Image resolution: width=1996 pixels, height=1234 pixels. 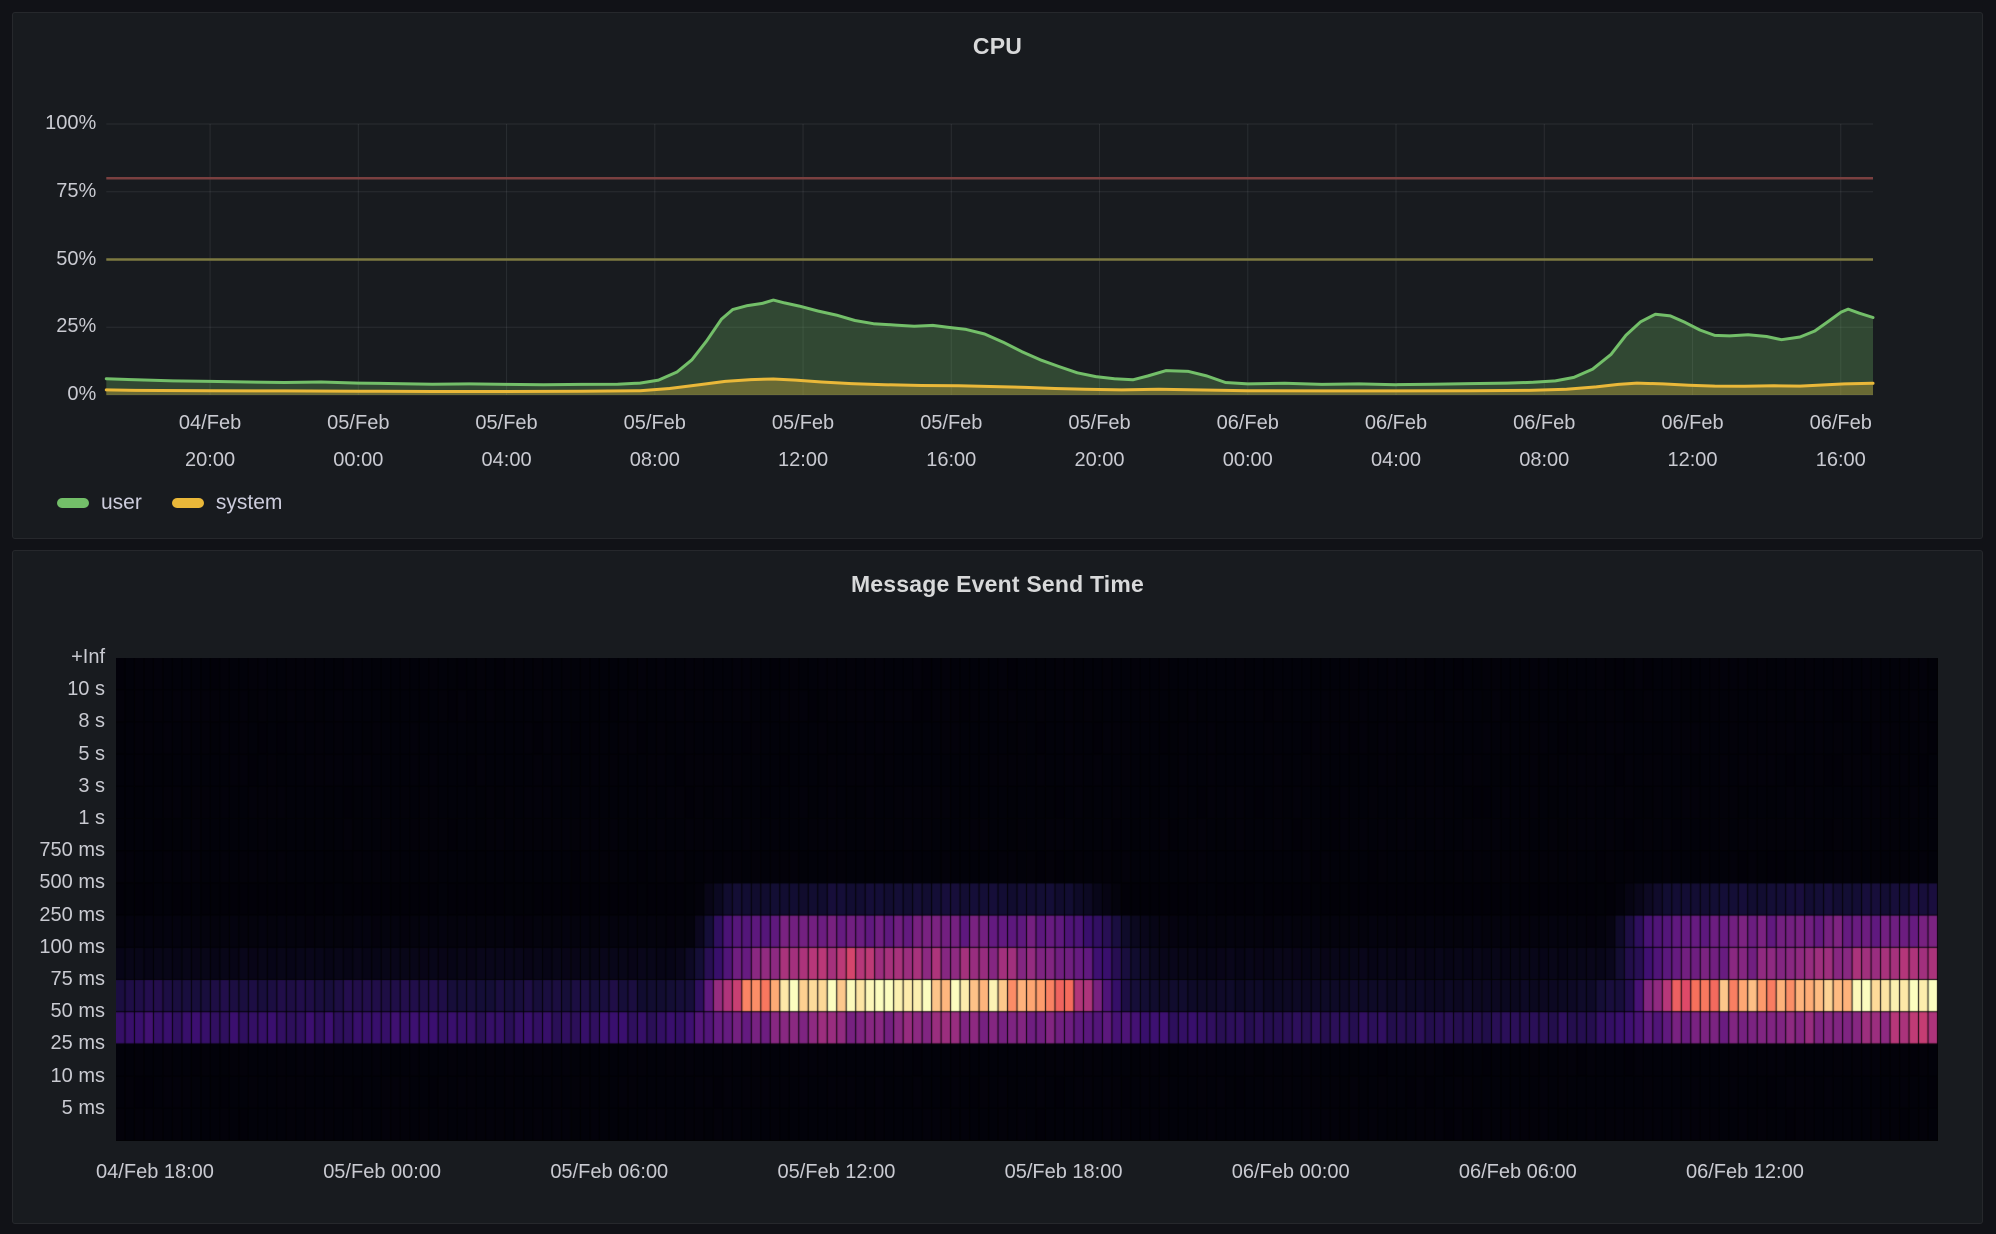 I want to click on heatmap-y-tick: 1 s, so click(x=91, y=818).